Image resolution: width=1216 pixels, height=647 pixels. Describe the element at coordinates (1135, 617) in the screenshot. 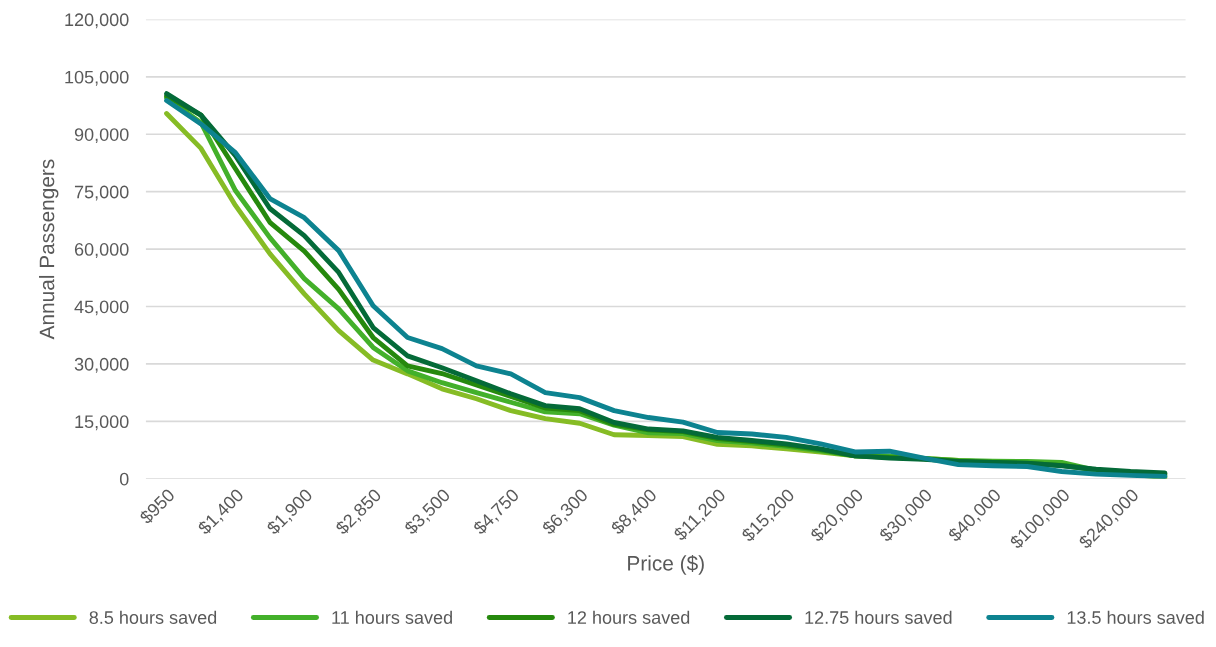

I see `legend-label: 13.5 hours saved` at that location.